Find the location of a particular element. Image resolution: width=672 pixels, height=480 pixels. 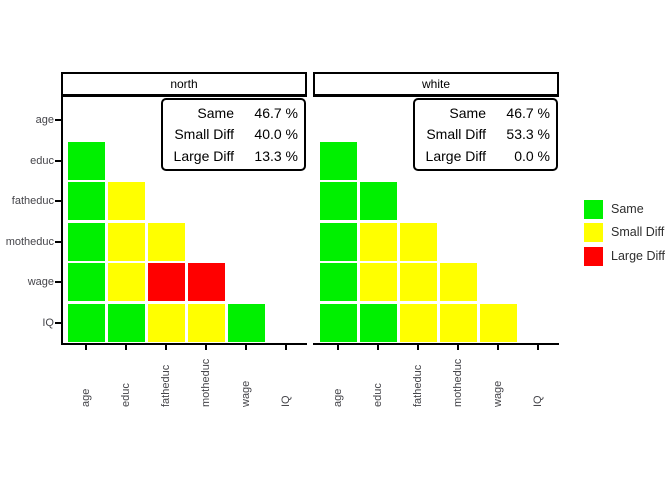

panel-header-white: white is located at coordinates (436, 84).